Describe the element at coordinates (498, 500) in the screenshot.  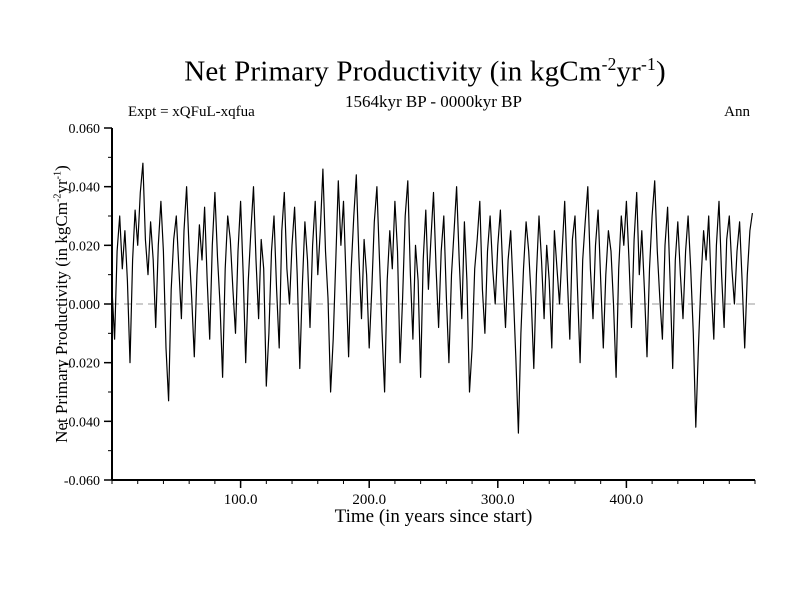
I see `x-tick-label: 300.0` at that location.